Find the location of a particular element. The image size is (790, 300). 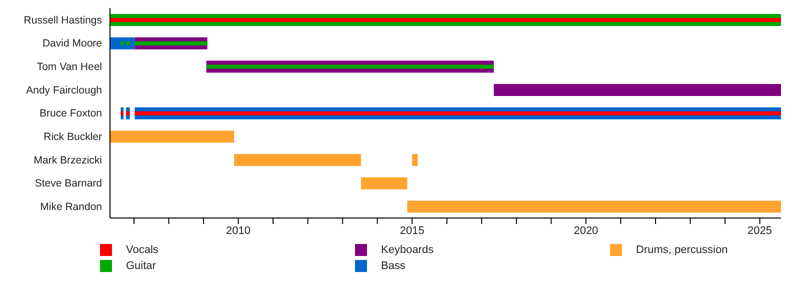

x-tick-label: 2020 is located at coordinates (586, 230).